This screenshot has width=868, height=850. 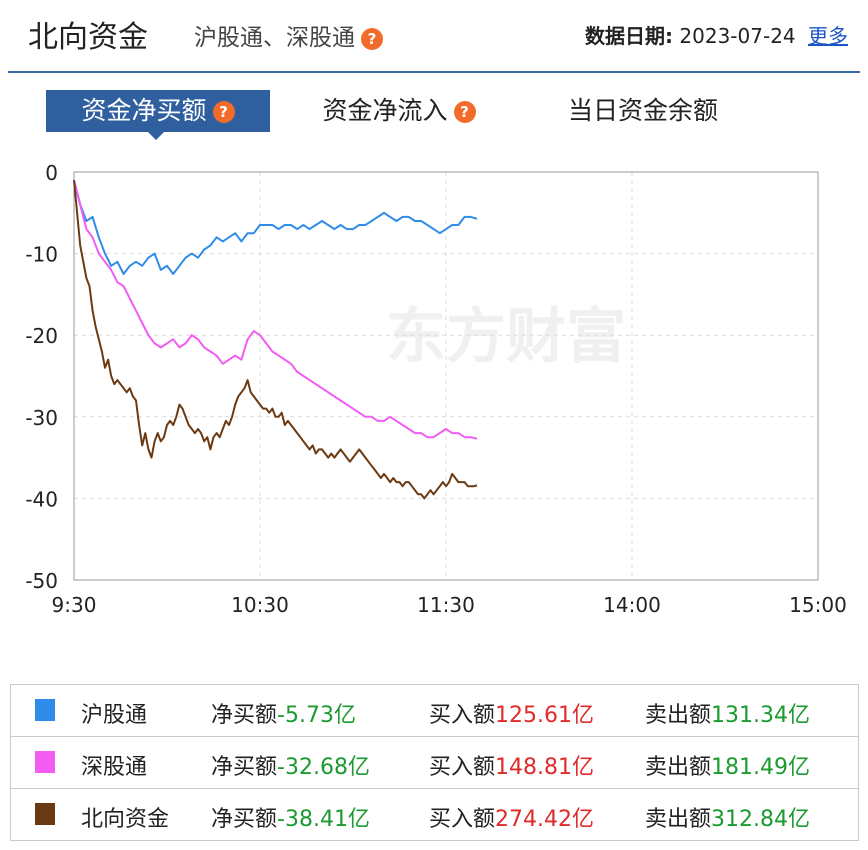 I want to click on legend-name: 北向资金, so click(x=125, y=819).